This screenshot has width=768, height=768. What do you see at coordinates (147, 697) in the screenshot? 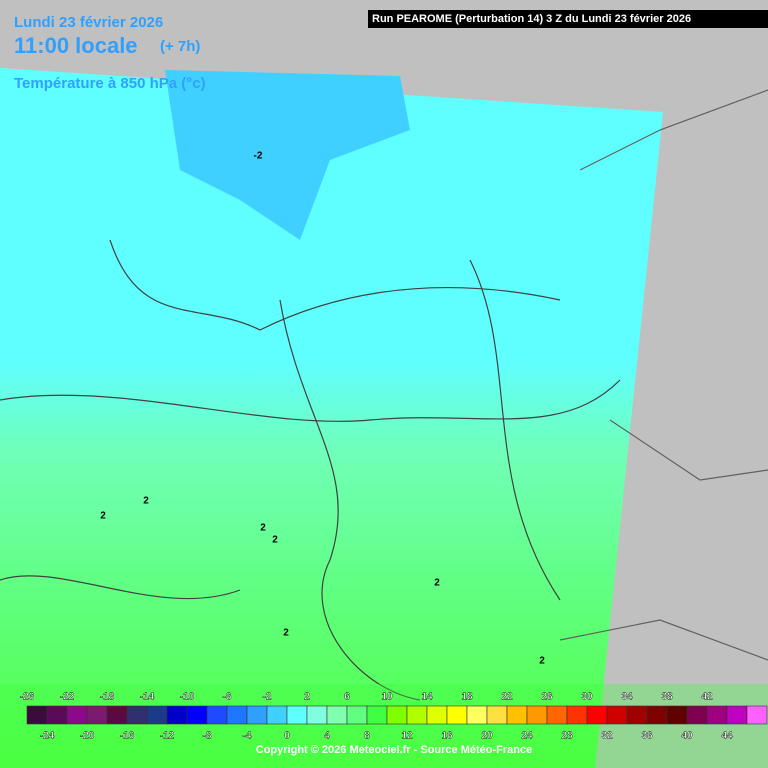
I see `legend-tick-label: -14` at bounding box center [147, 697].